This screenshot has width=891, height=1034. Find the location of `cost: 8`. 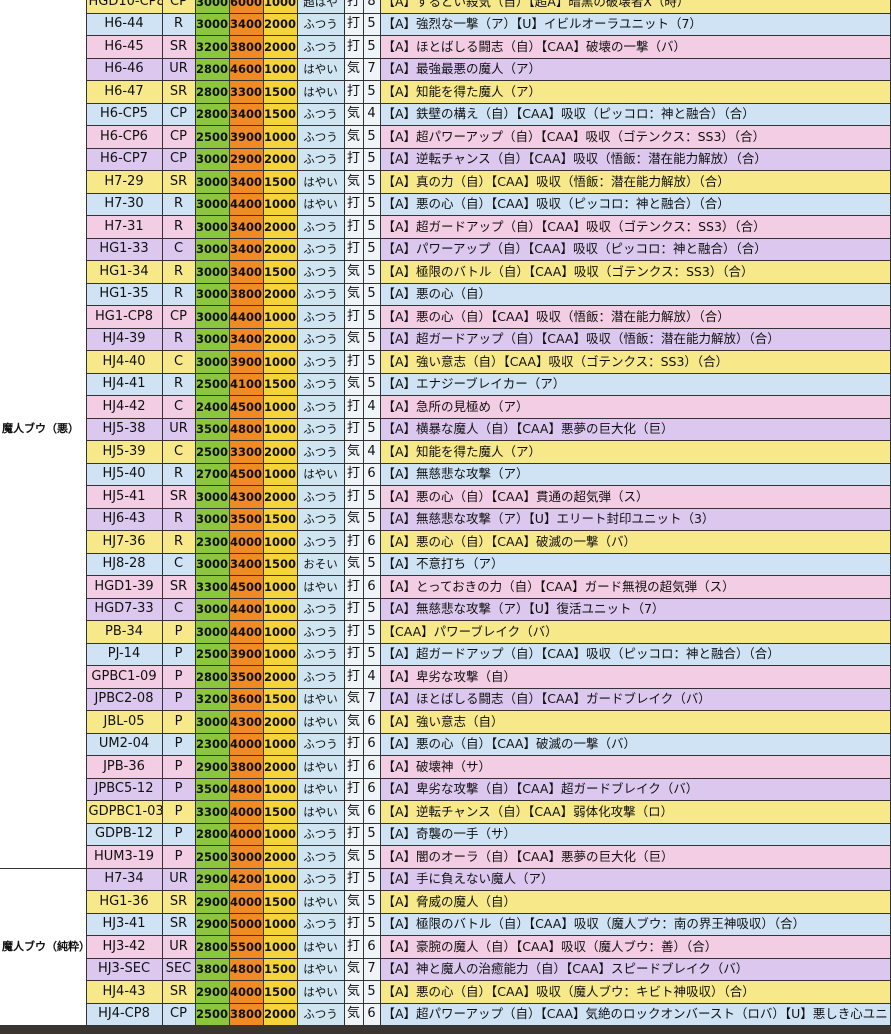

cost: 8 is located at coordinates (371, 7).